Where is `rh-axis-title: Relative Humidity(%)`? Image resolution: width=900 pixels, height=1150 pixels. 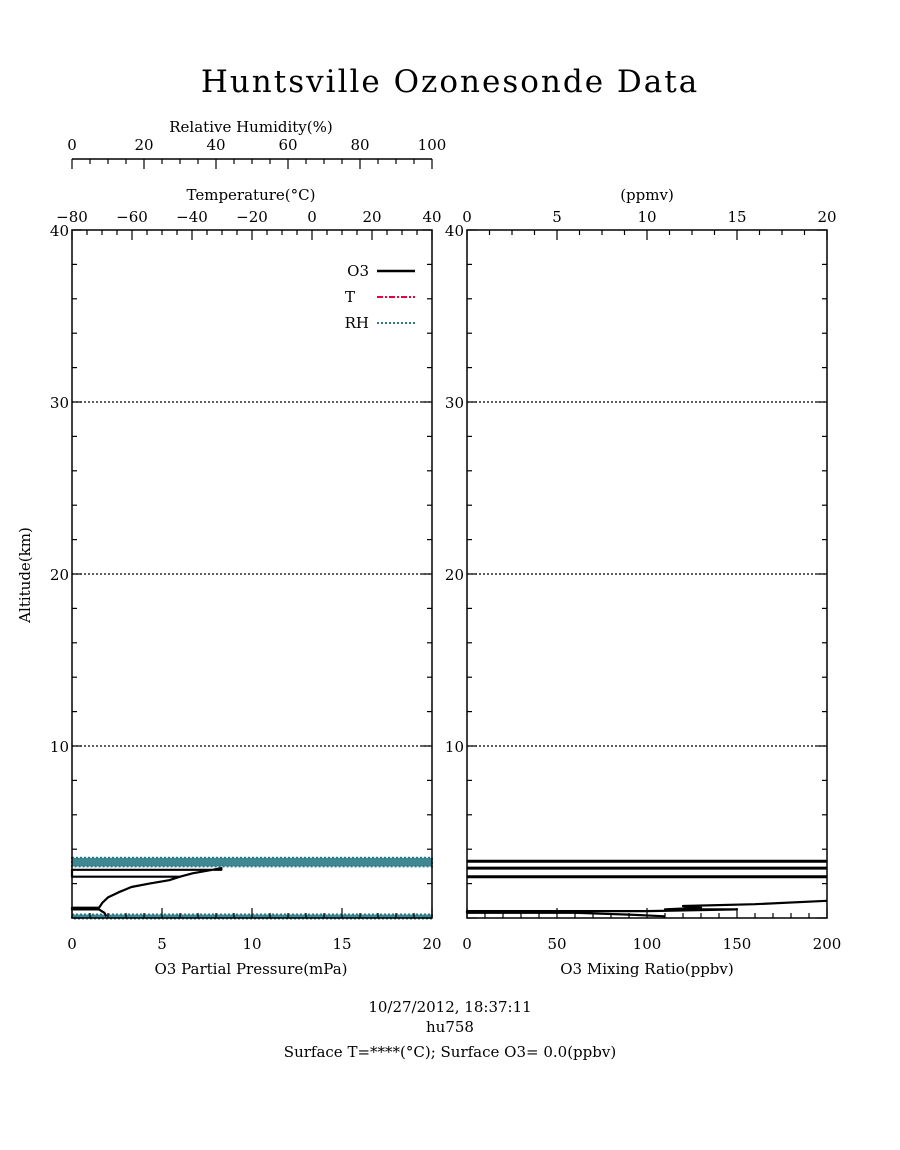
rh-axis-title: Relative Humidity(%) is located at coordinates (250, 127).